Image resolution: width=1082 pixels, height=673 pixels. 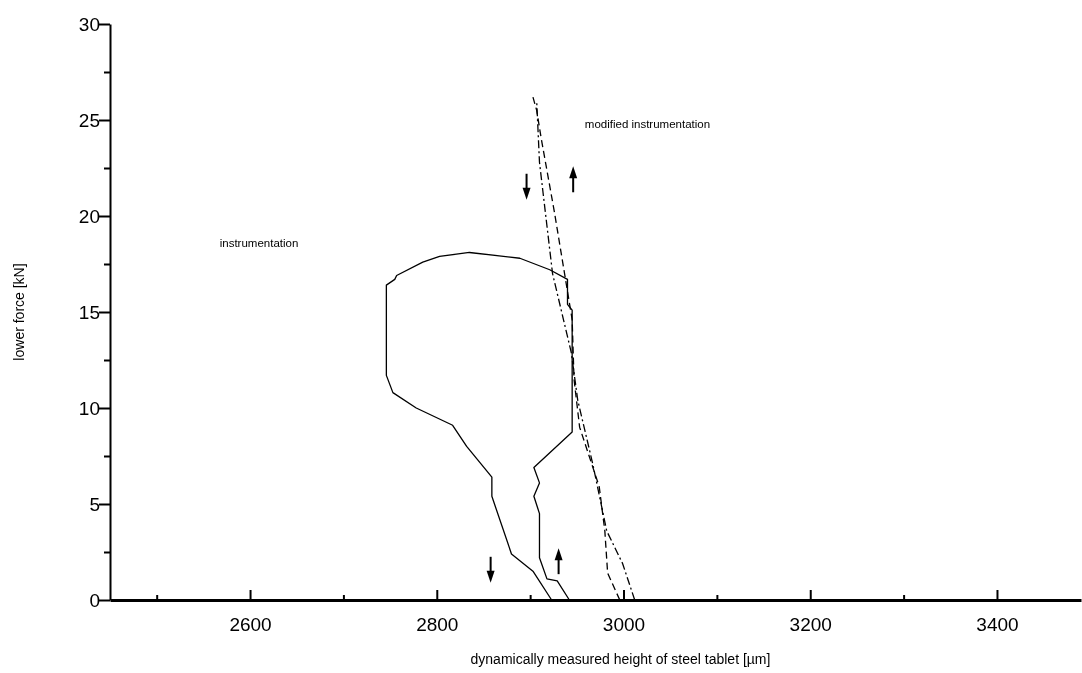 I want to click on annotation: instrumentation, so click(x=259, y=242).